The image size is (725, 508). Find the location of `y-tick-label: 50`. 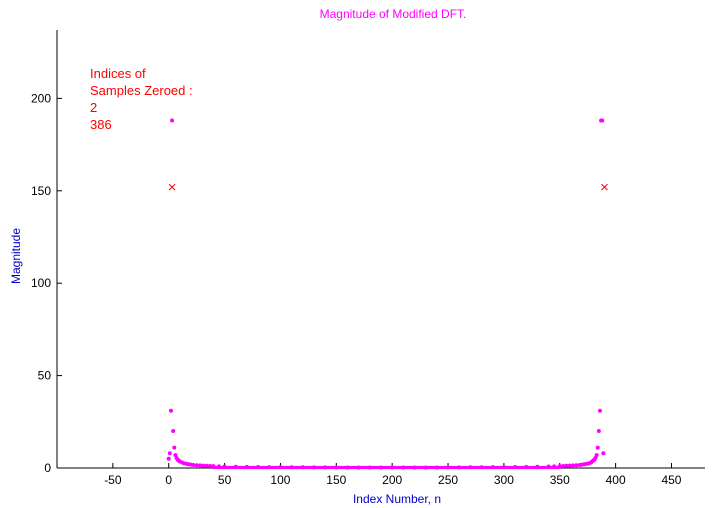

y-tick-label: 50 is located at coordinates (45, 376).